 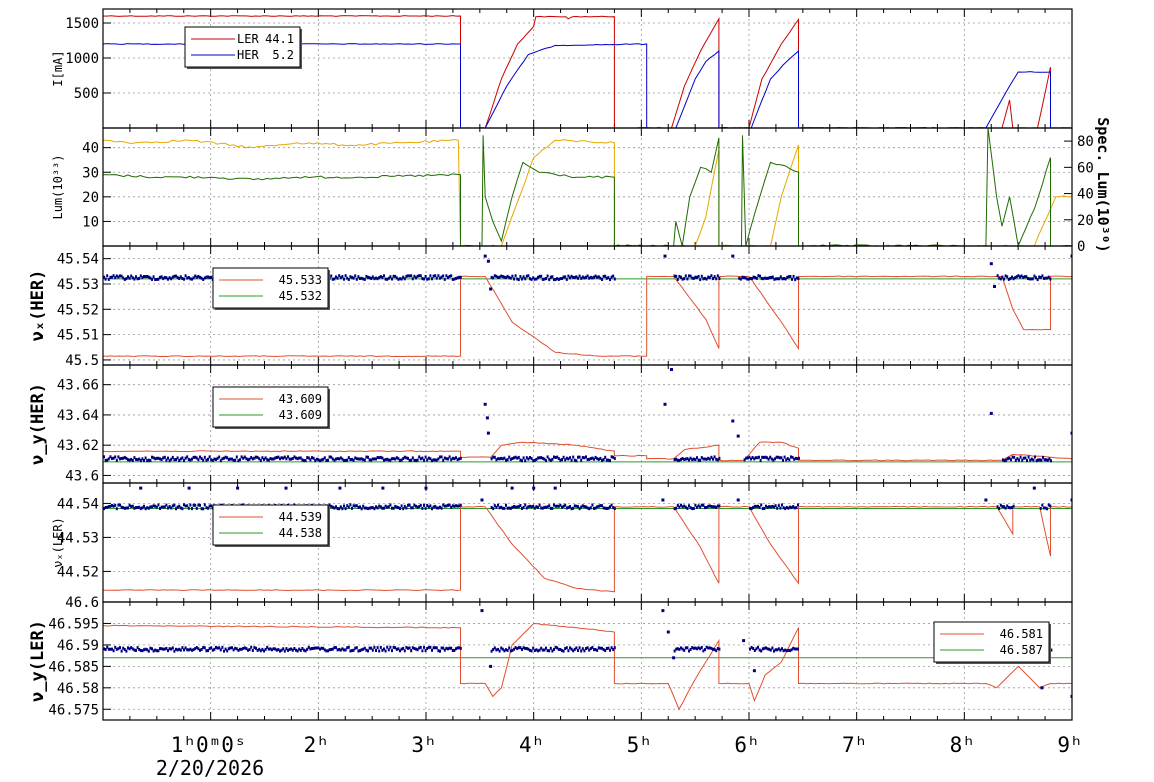 What do you see at coordinates (78, 538) in the screenshot?
I see `y-tick-label: 44.53` at bounding box center [78, 538].